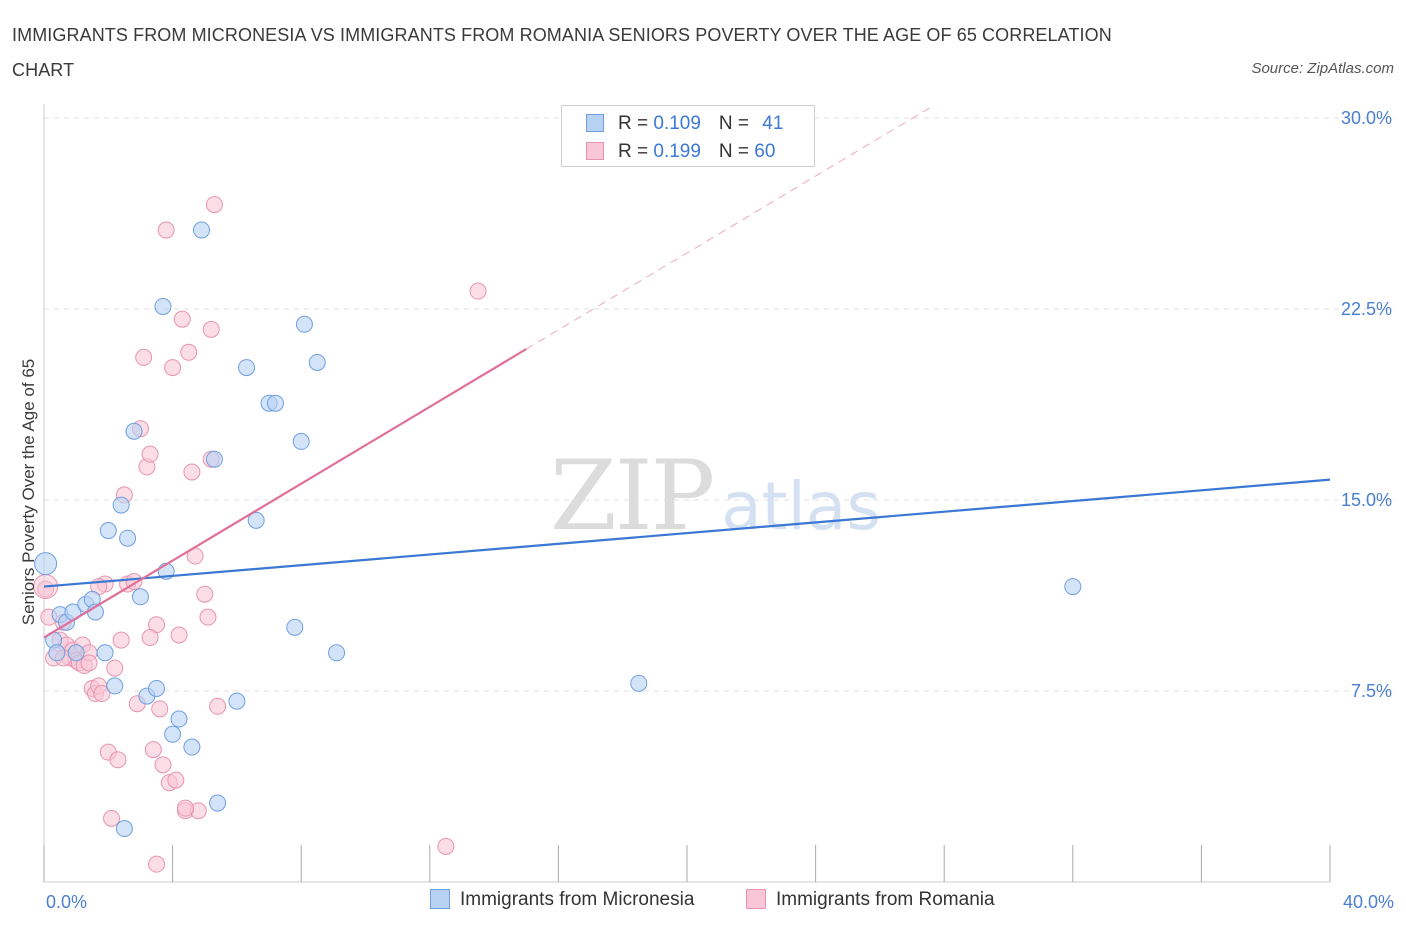 Image resolution: width=1406 pixels, height=930 pixels. What do you see at coordinates (677, 123) in the screenshot?
I see `legend-r-value: 0.109` at bounding box center [677, 123].